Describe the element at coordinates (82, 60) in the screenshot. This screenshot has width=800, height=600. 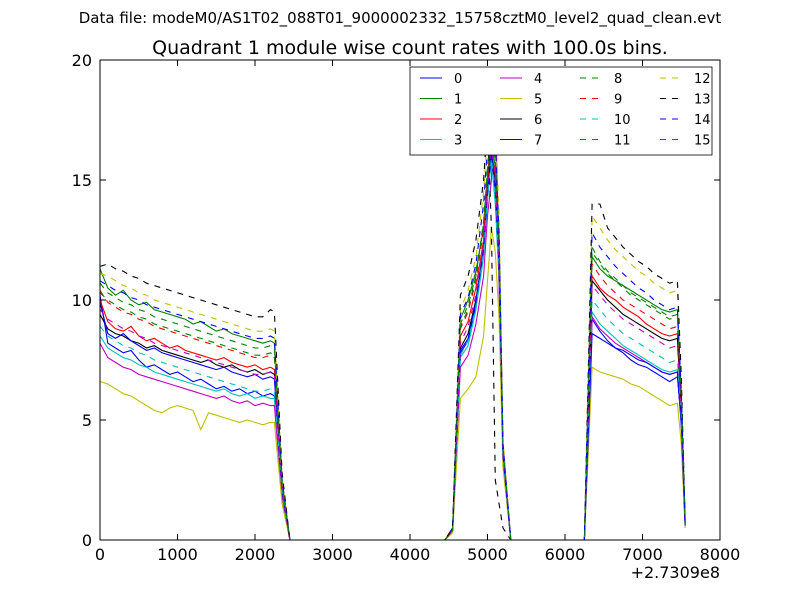
I see `y-tick-label: 20` at that location.